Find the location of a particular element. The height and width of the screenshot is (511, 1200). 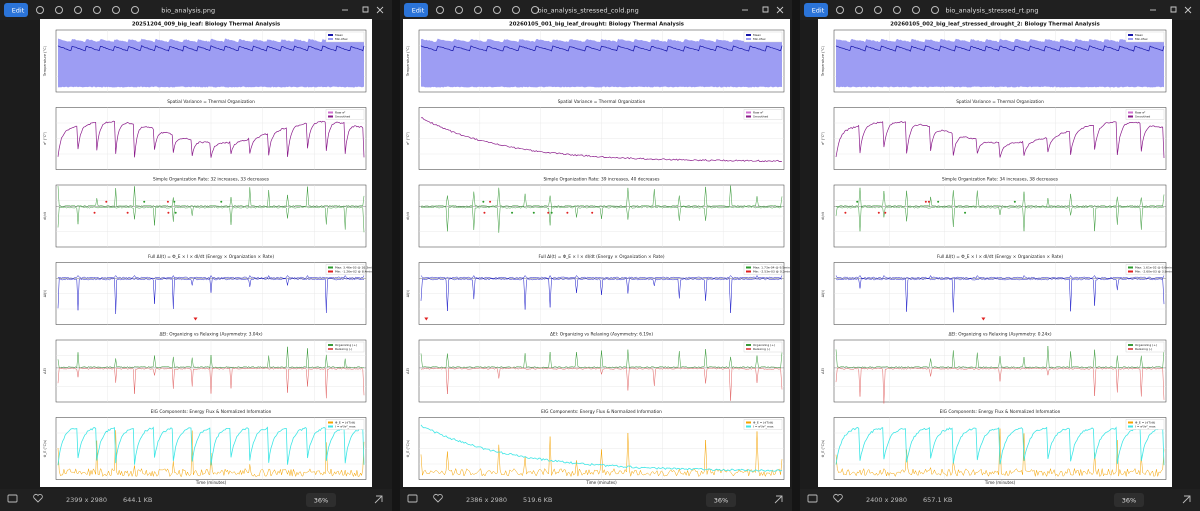

x-axis-label: Time (minutes) is located at coordinates (211, 482).